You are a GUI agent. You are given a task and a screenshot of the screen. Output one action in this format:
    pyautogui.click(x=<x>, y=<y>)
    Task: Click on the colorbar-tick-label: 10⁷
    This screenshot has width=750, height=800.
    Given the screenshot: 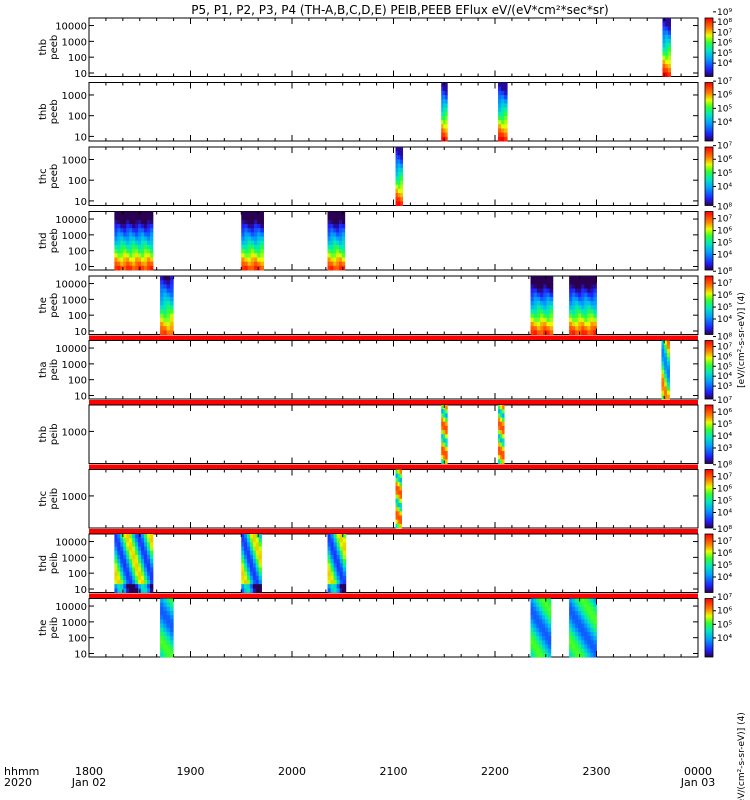 What is the action you would take?
    pyautogui.click(x=724, y=542)
    